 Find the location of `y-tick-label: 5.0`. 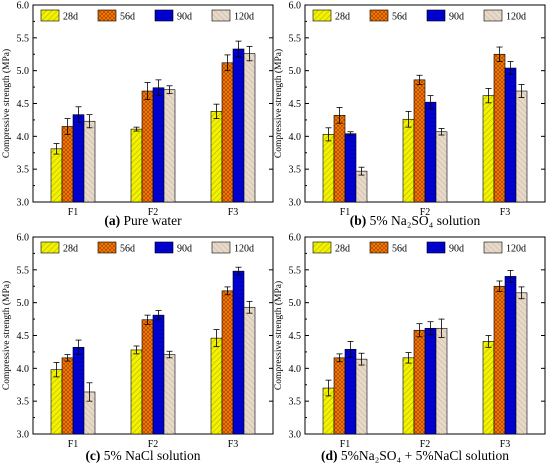

y-tick-label: 5.0 is located at coordinates (295, 71).